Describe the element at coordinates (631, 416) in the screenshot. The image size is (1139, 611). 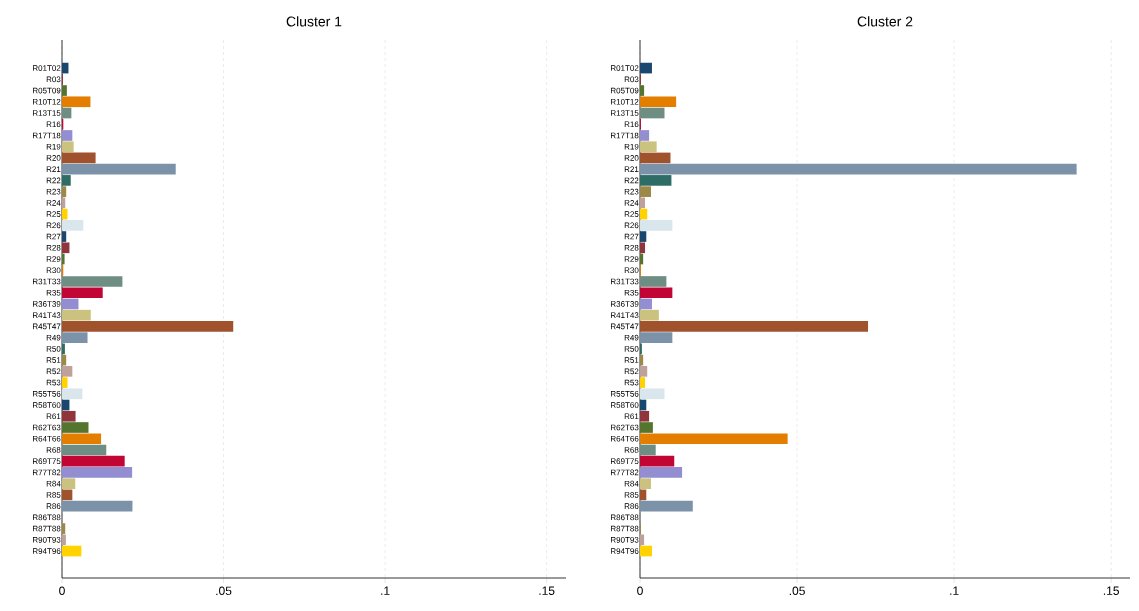
I see `y-tick-label: R61` at that location.